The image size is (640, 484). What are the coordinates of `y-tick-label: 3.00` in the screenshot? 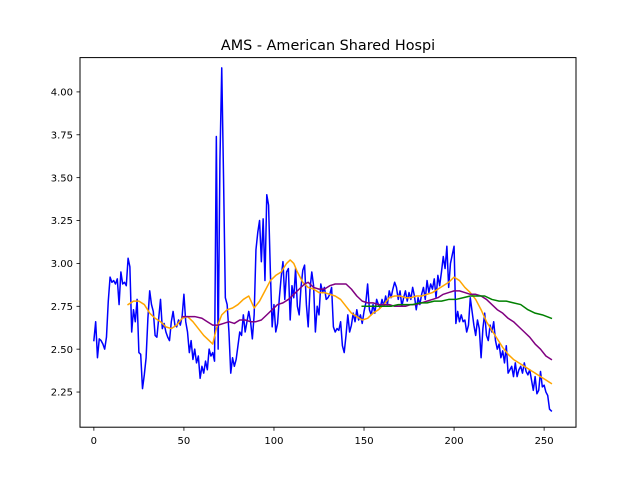 It's located at (62, 264).